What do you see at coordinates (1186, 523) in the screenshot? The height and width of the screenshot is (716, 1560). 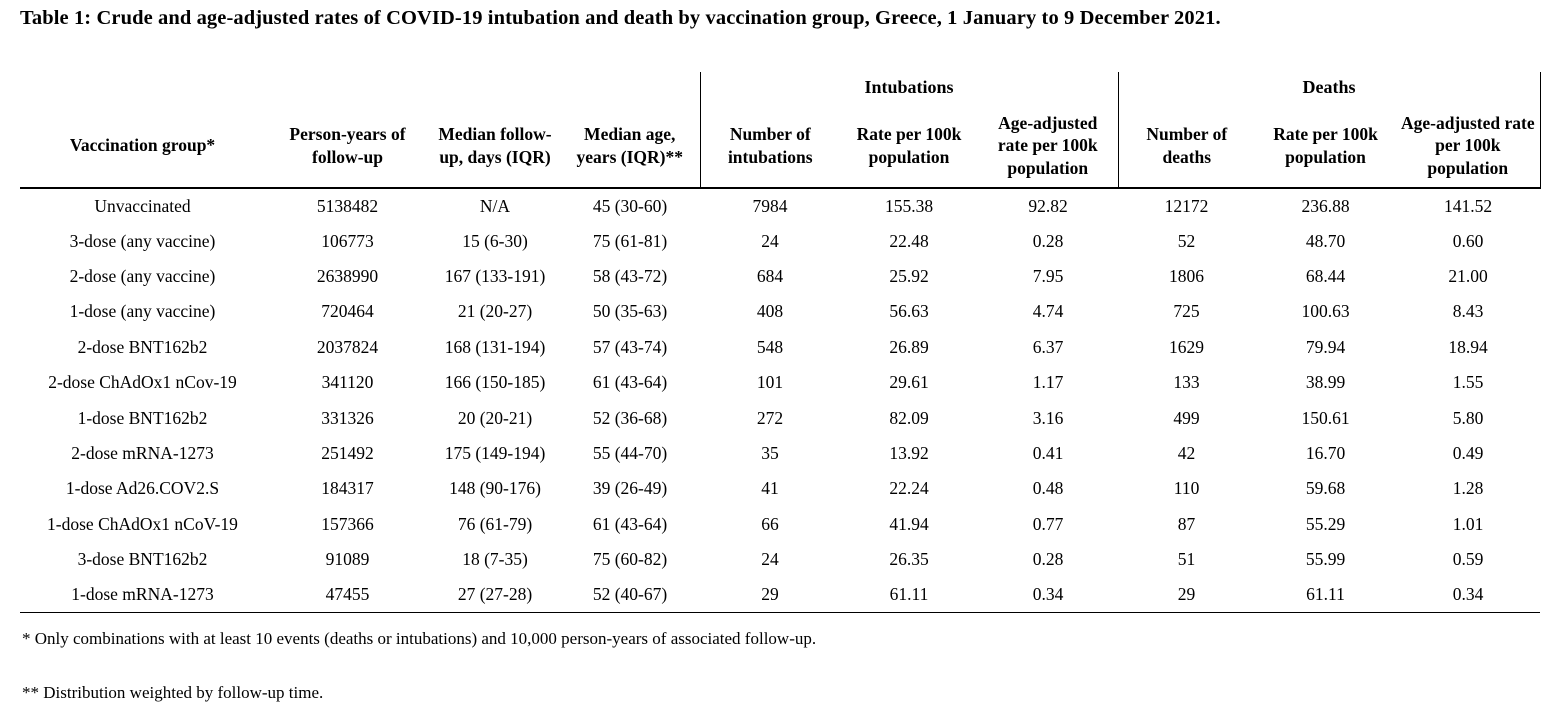 I see `value-cell: 87` at bounding box center [1186, 523].